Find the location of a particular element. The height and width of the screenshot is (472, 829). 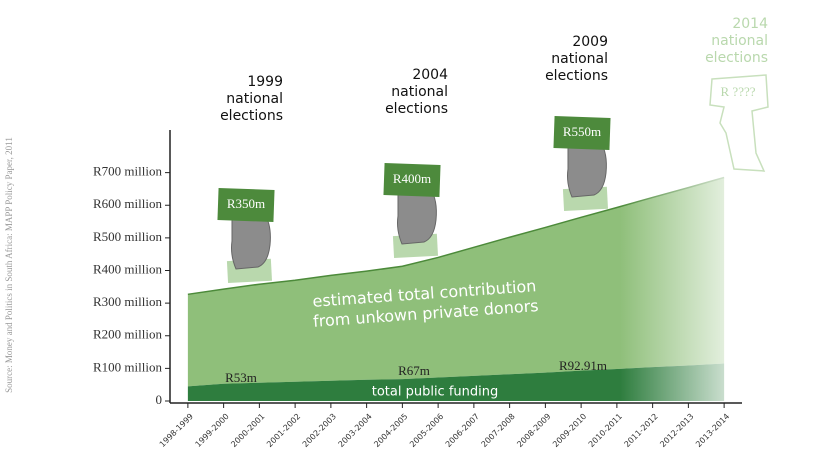

election-label: 2004 is located at coordinates (430, 75).